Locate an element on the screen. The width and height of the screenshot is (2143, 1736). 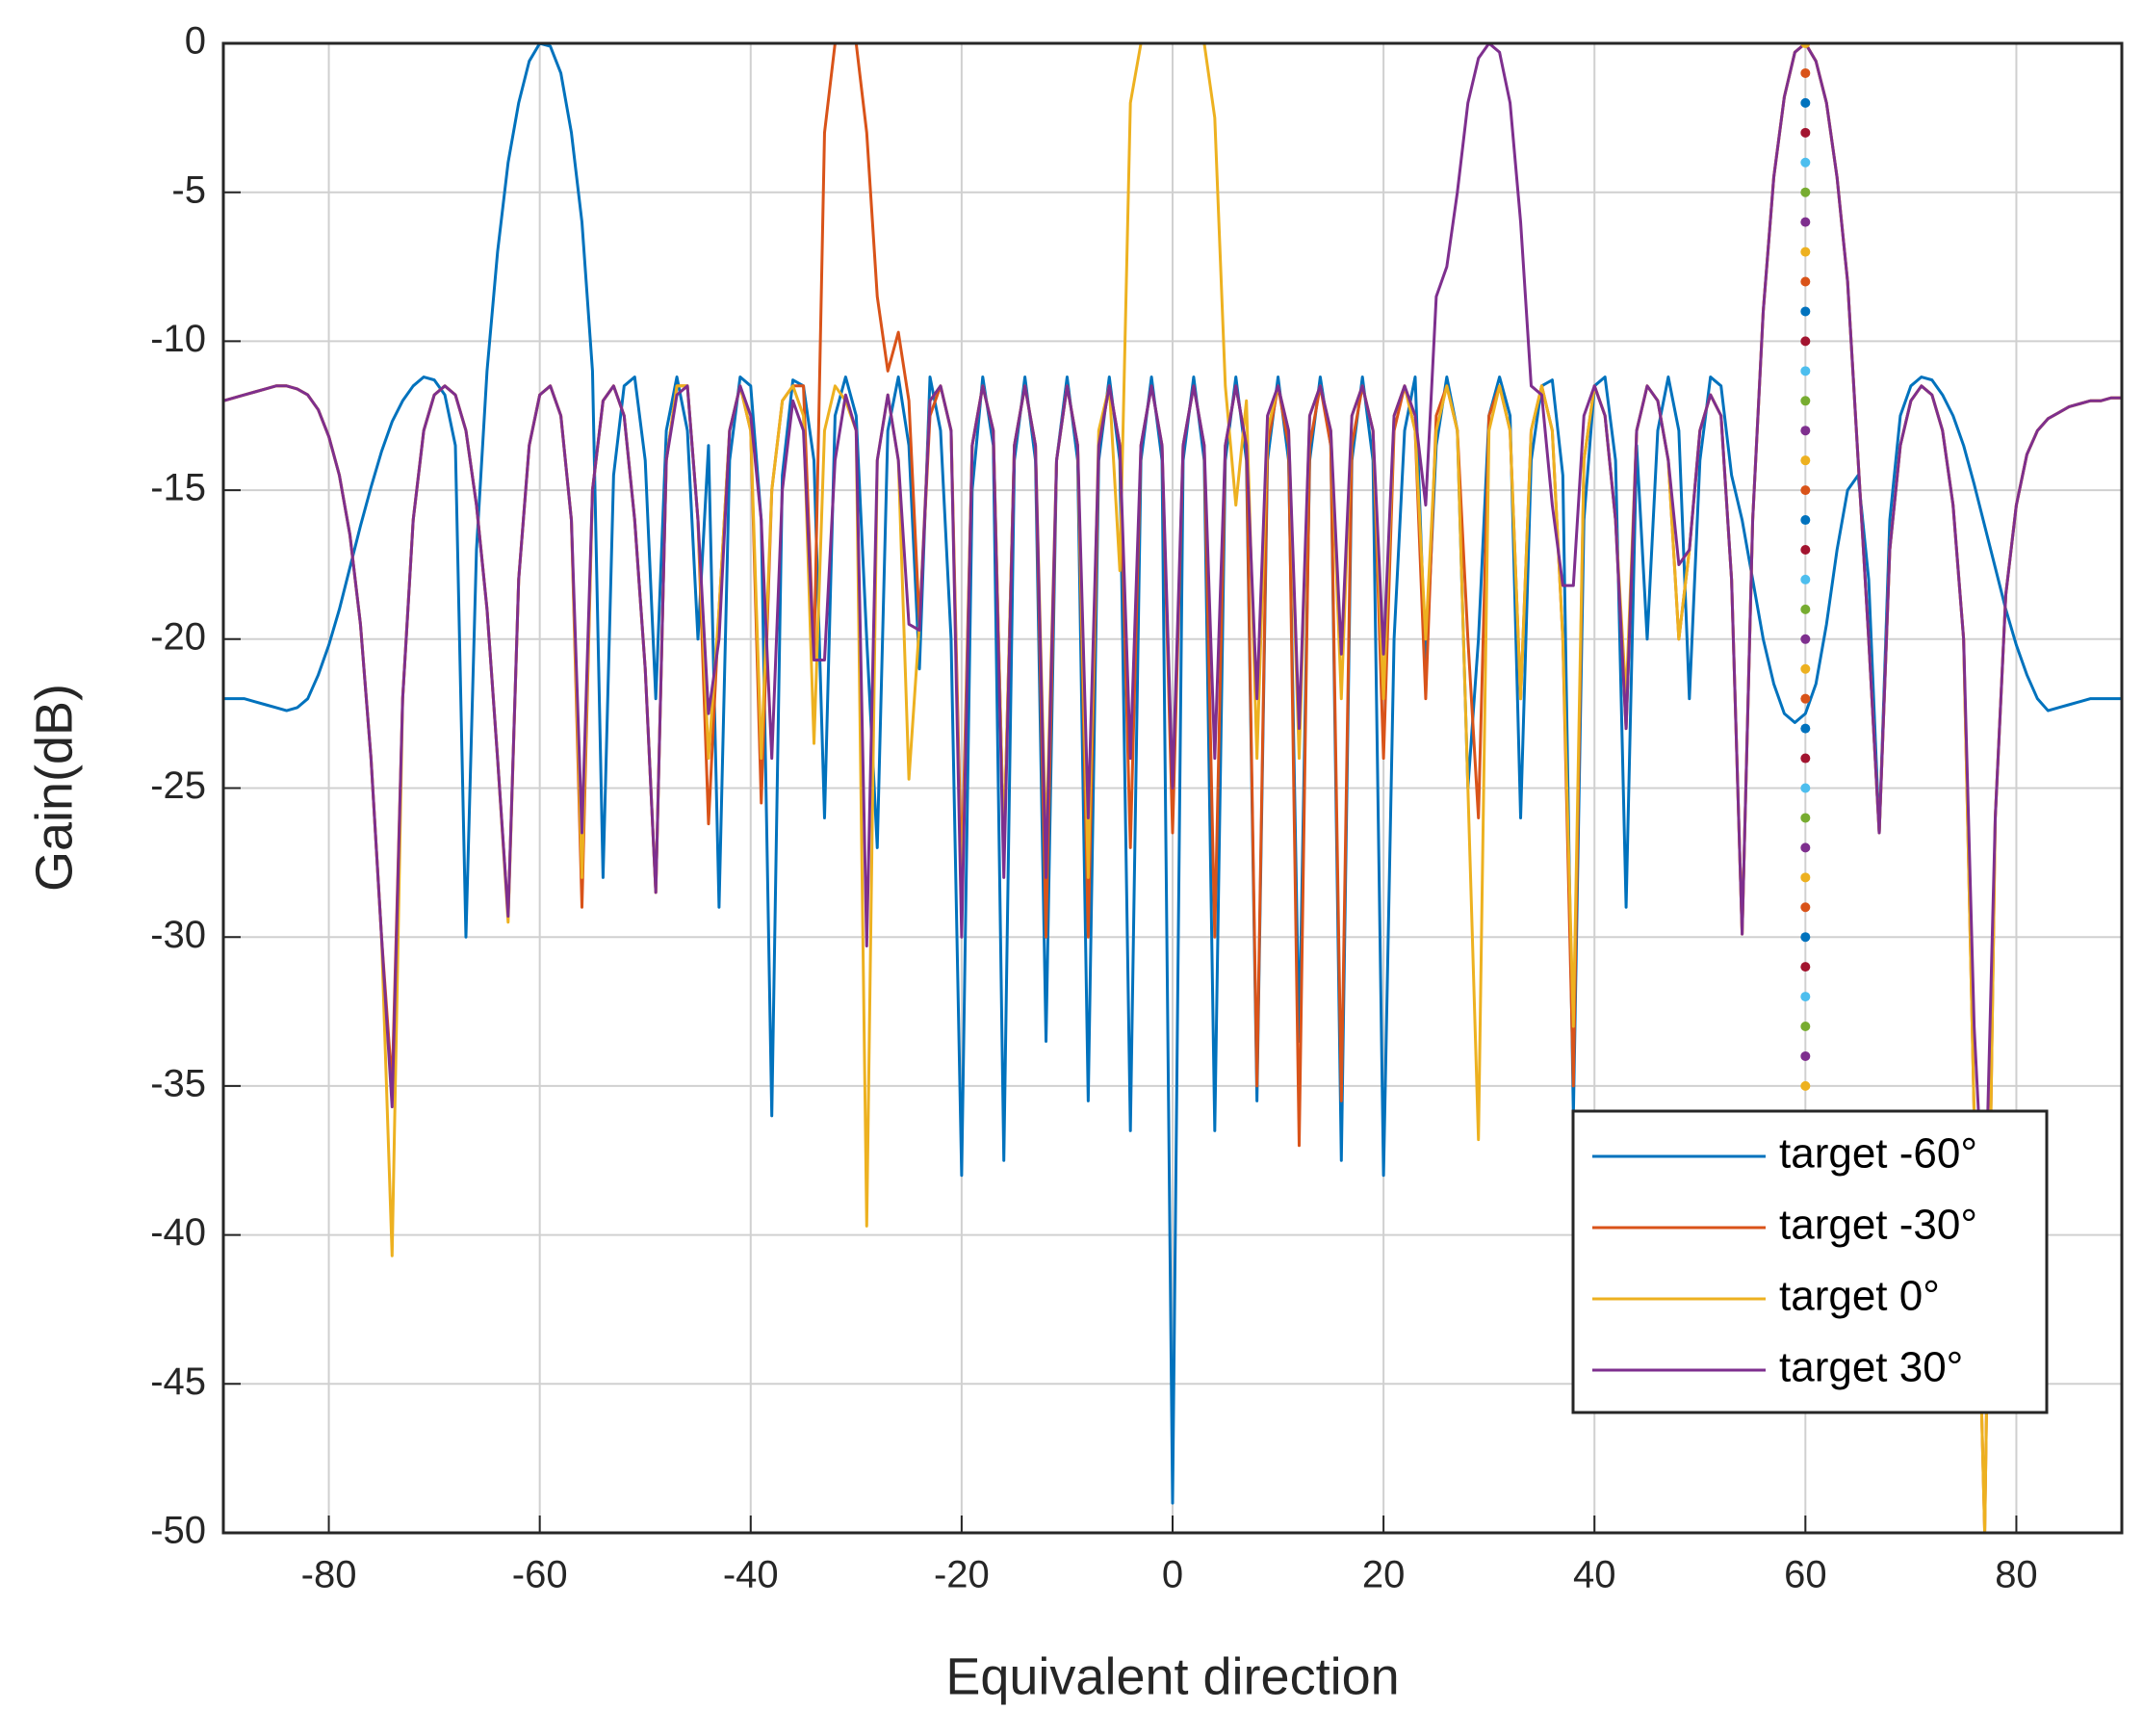
x-tick-label: 0 is located at coordinates (1172, 1575).